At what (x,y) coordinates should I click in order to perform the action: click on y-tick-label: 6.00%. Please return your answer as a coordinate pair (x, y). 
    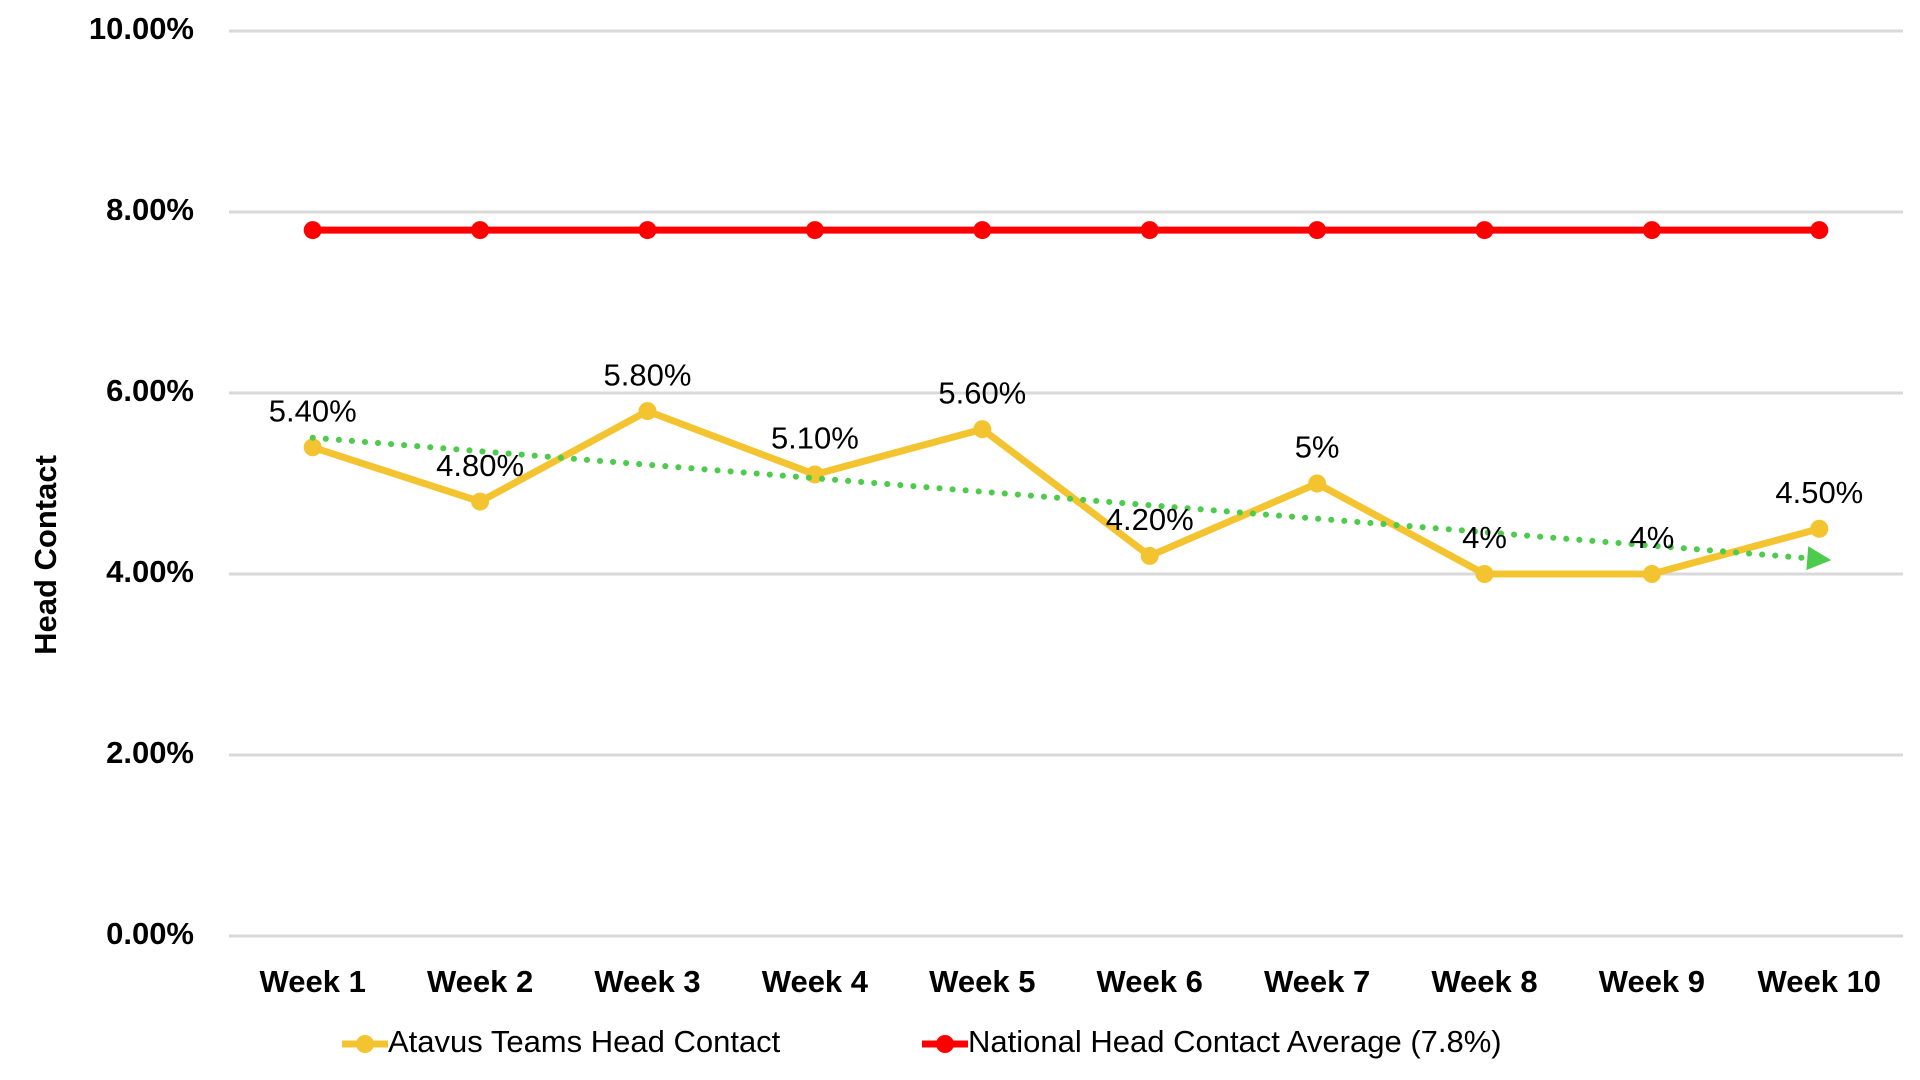
    Looking at the image, I should click on (150, 390).